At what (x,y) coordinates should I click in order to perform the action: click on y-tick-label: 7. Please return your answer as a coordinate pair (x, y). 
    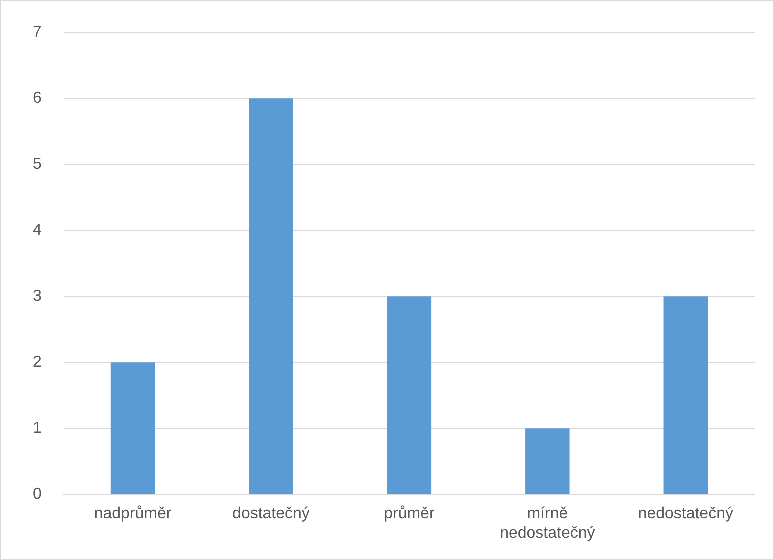
    Looking at the image, I should click on (37, 33).